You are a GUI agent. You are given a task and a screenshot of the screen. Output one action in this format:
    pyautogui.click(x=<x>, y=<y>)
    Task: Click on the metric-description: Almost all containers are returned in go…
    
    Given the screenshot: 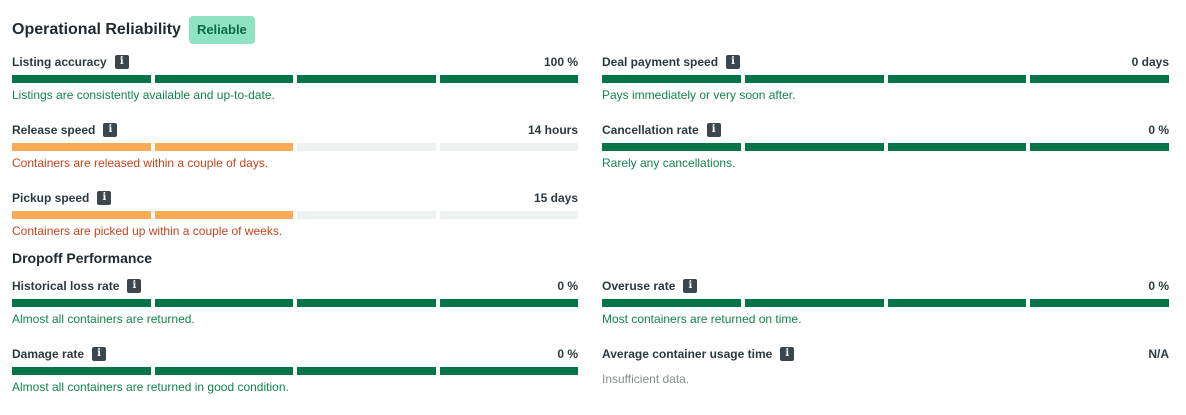 What is the action you would take?
    pyautogui.click(x=150, y=387)
    